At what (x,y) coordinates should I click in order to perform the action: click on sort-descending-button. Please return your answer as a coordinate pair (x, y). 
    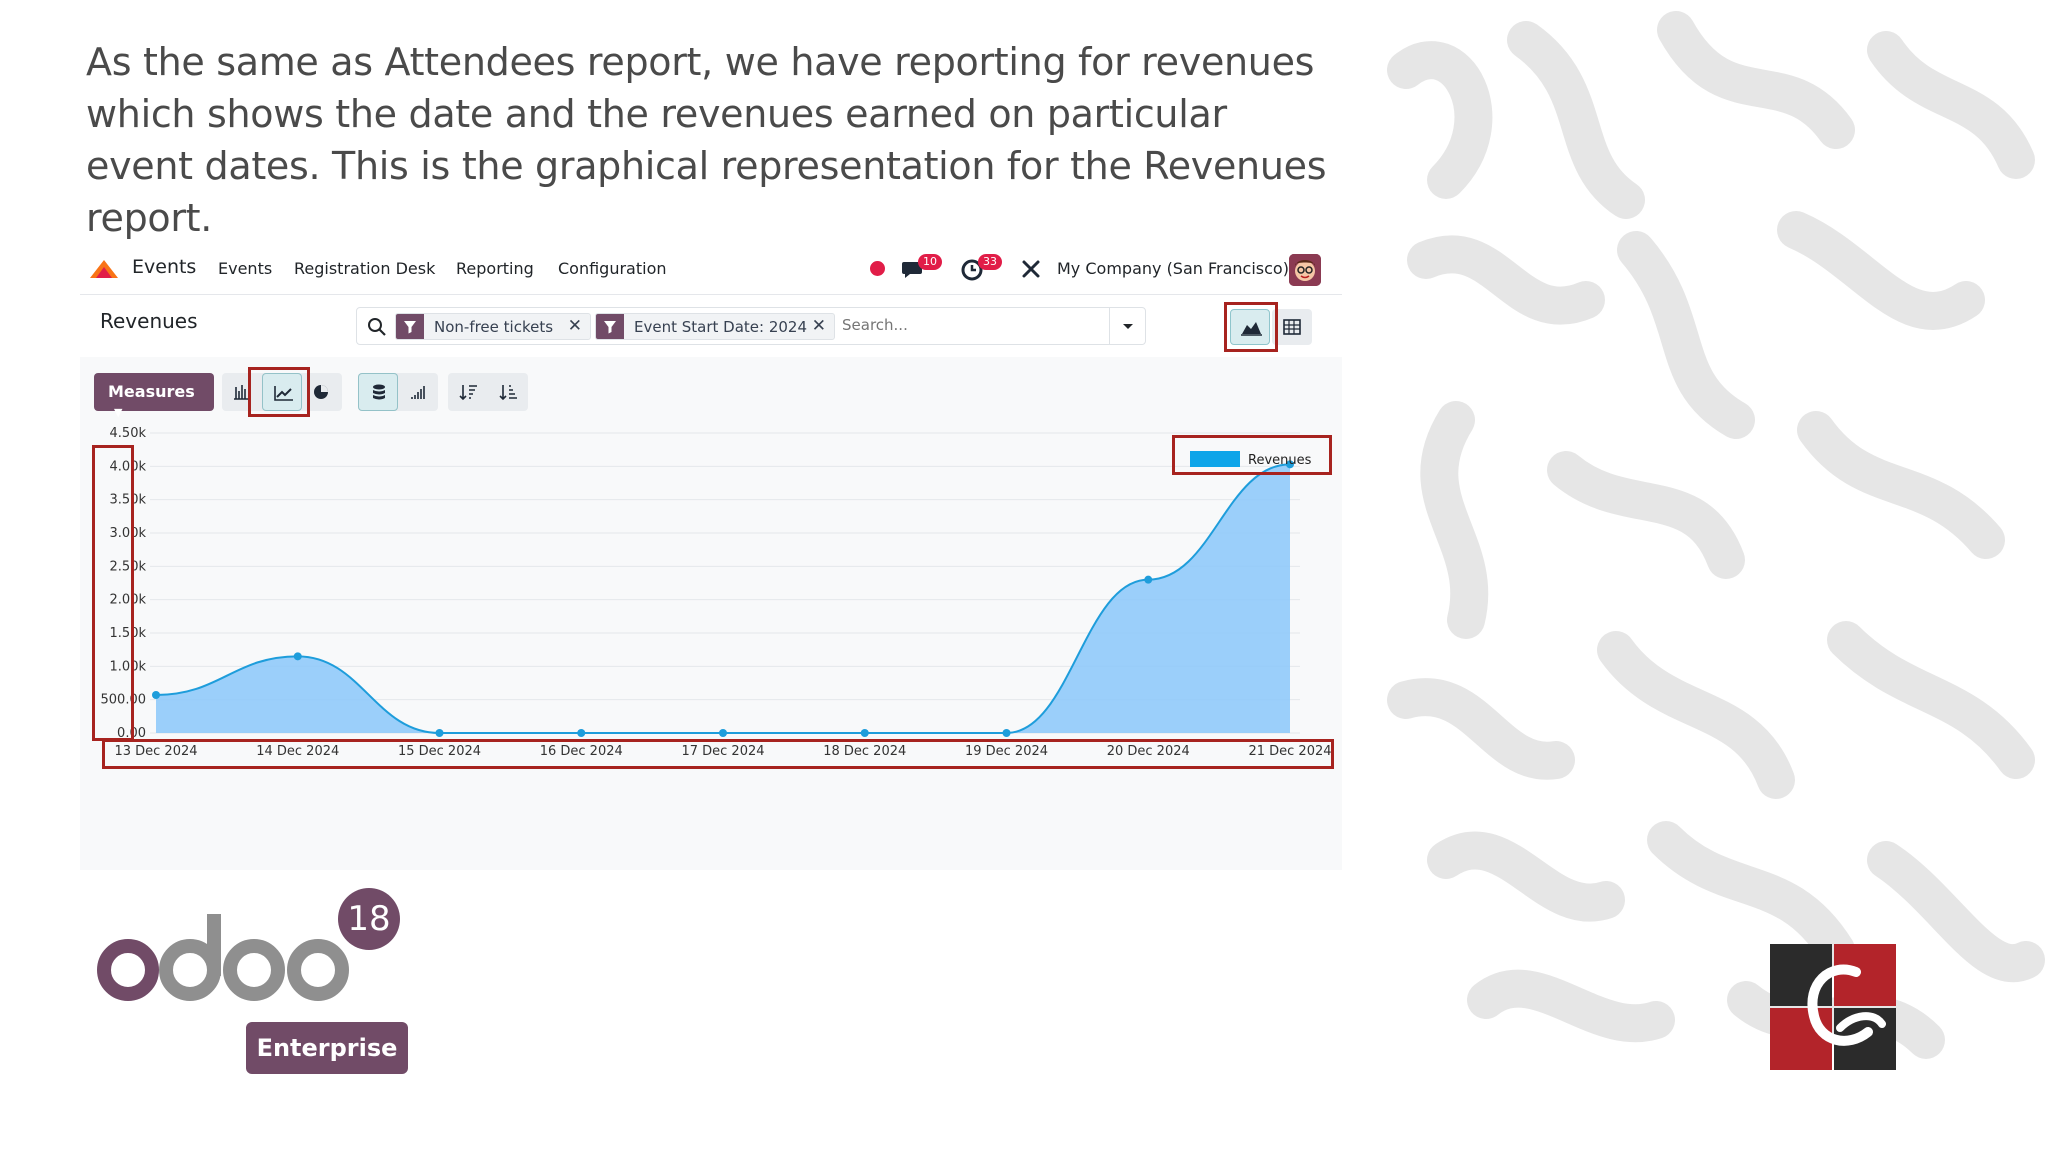
    Looking at the image, I should click on (468, 392).